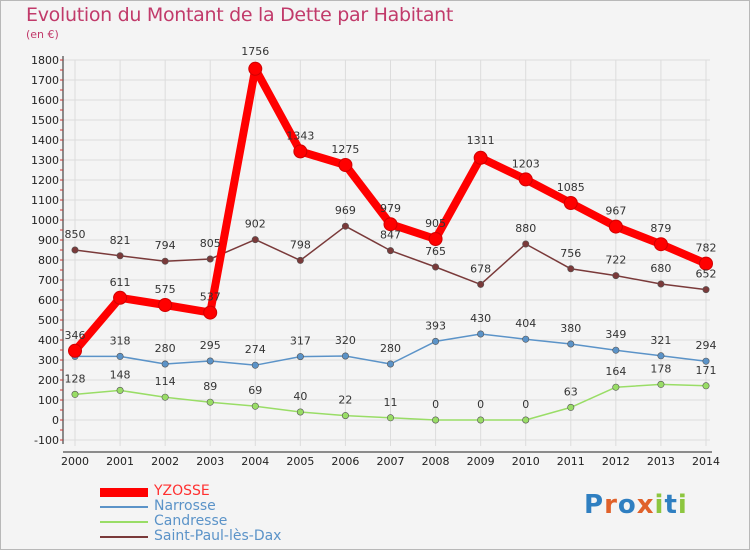 This screenshot has width=750, height=550. What do you see at coordinates (706, 461) in the screenshot?
I see `x-tick-label: 2014` at bounding box center [706, 461].